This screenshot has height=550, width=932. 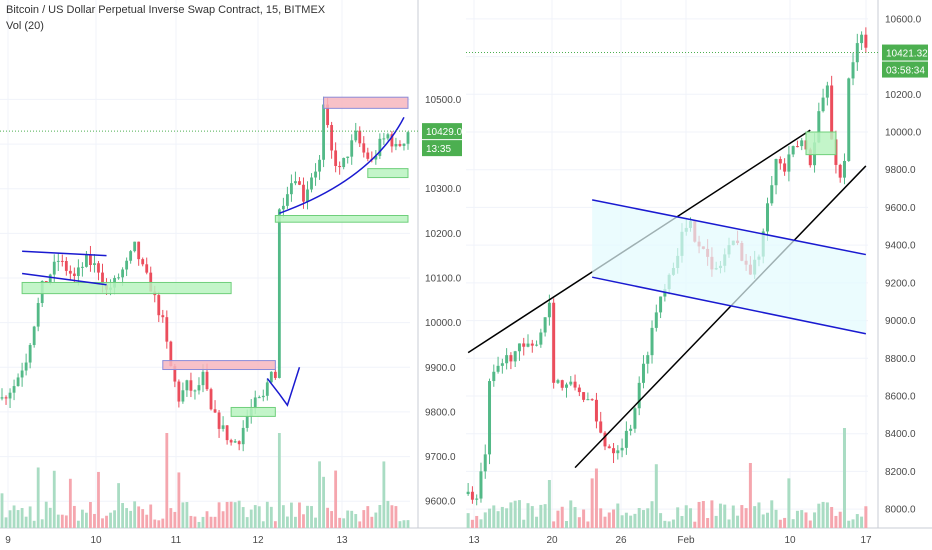 I want to click on time-tick-label: 11, so click(x=176, y=540).